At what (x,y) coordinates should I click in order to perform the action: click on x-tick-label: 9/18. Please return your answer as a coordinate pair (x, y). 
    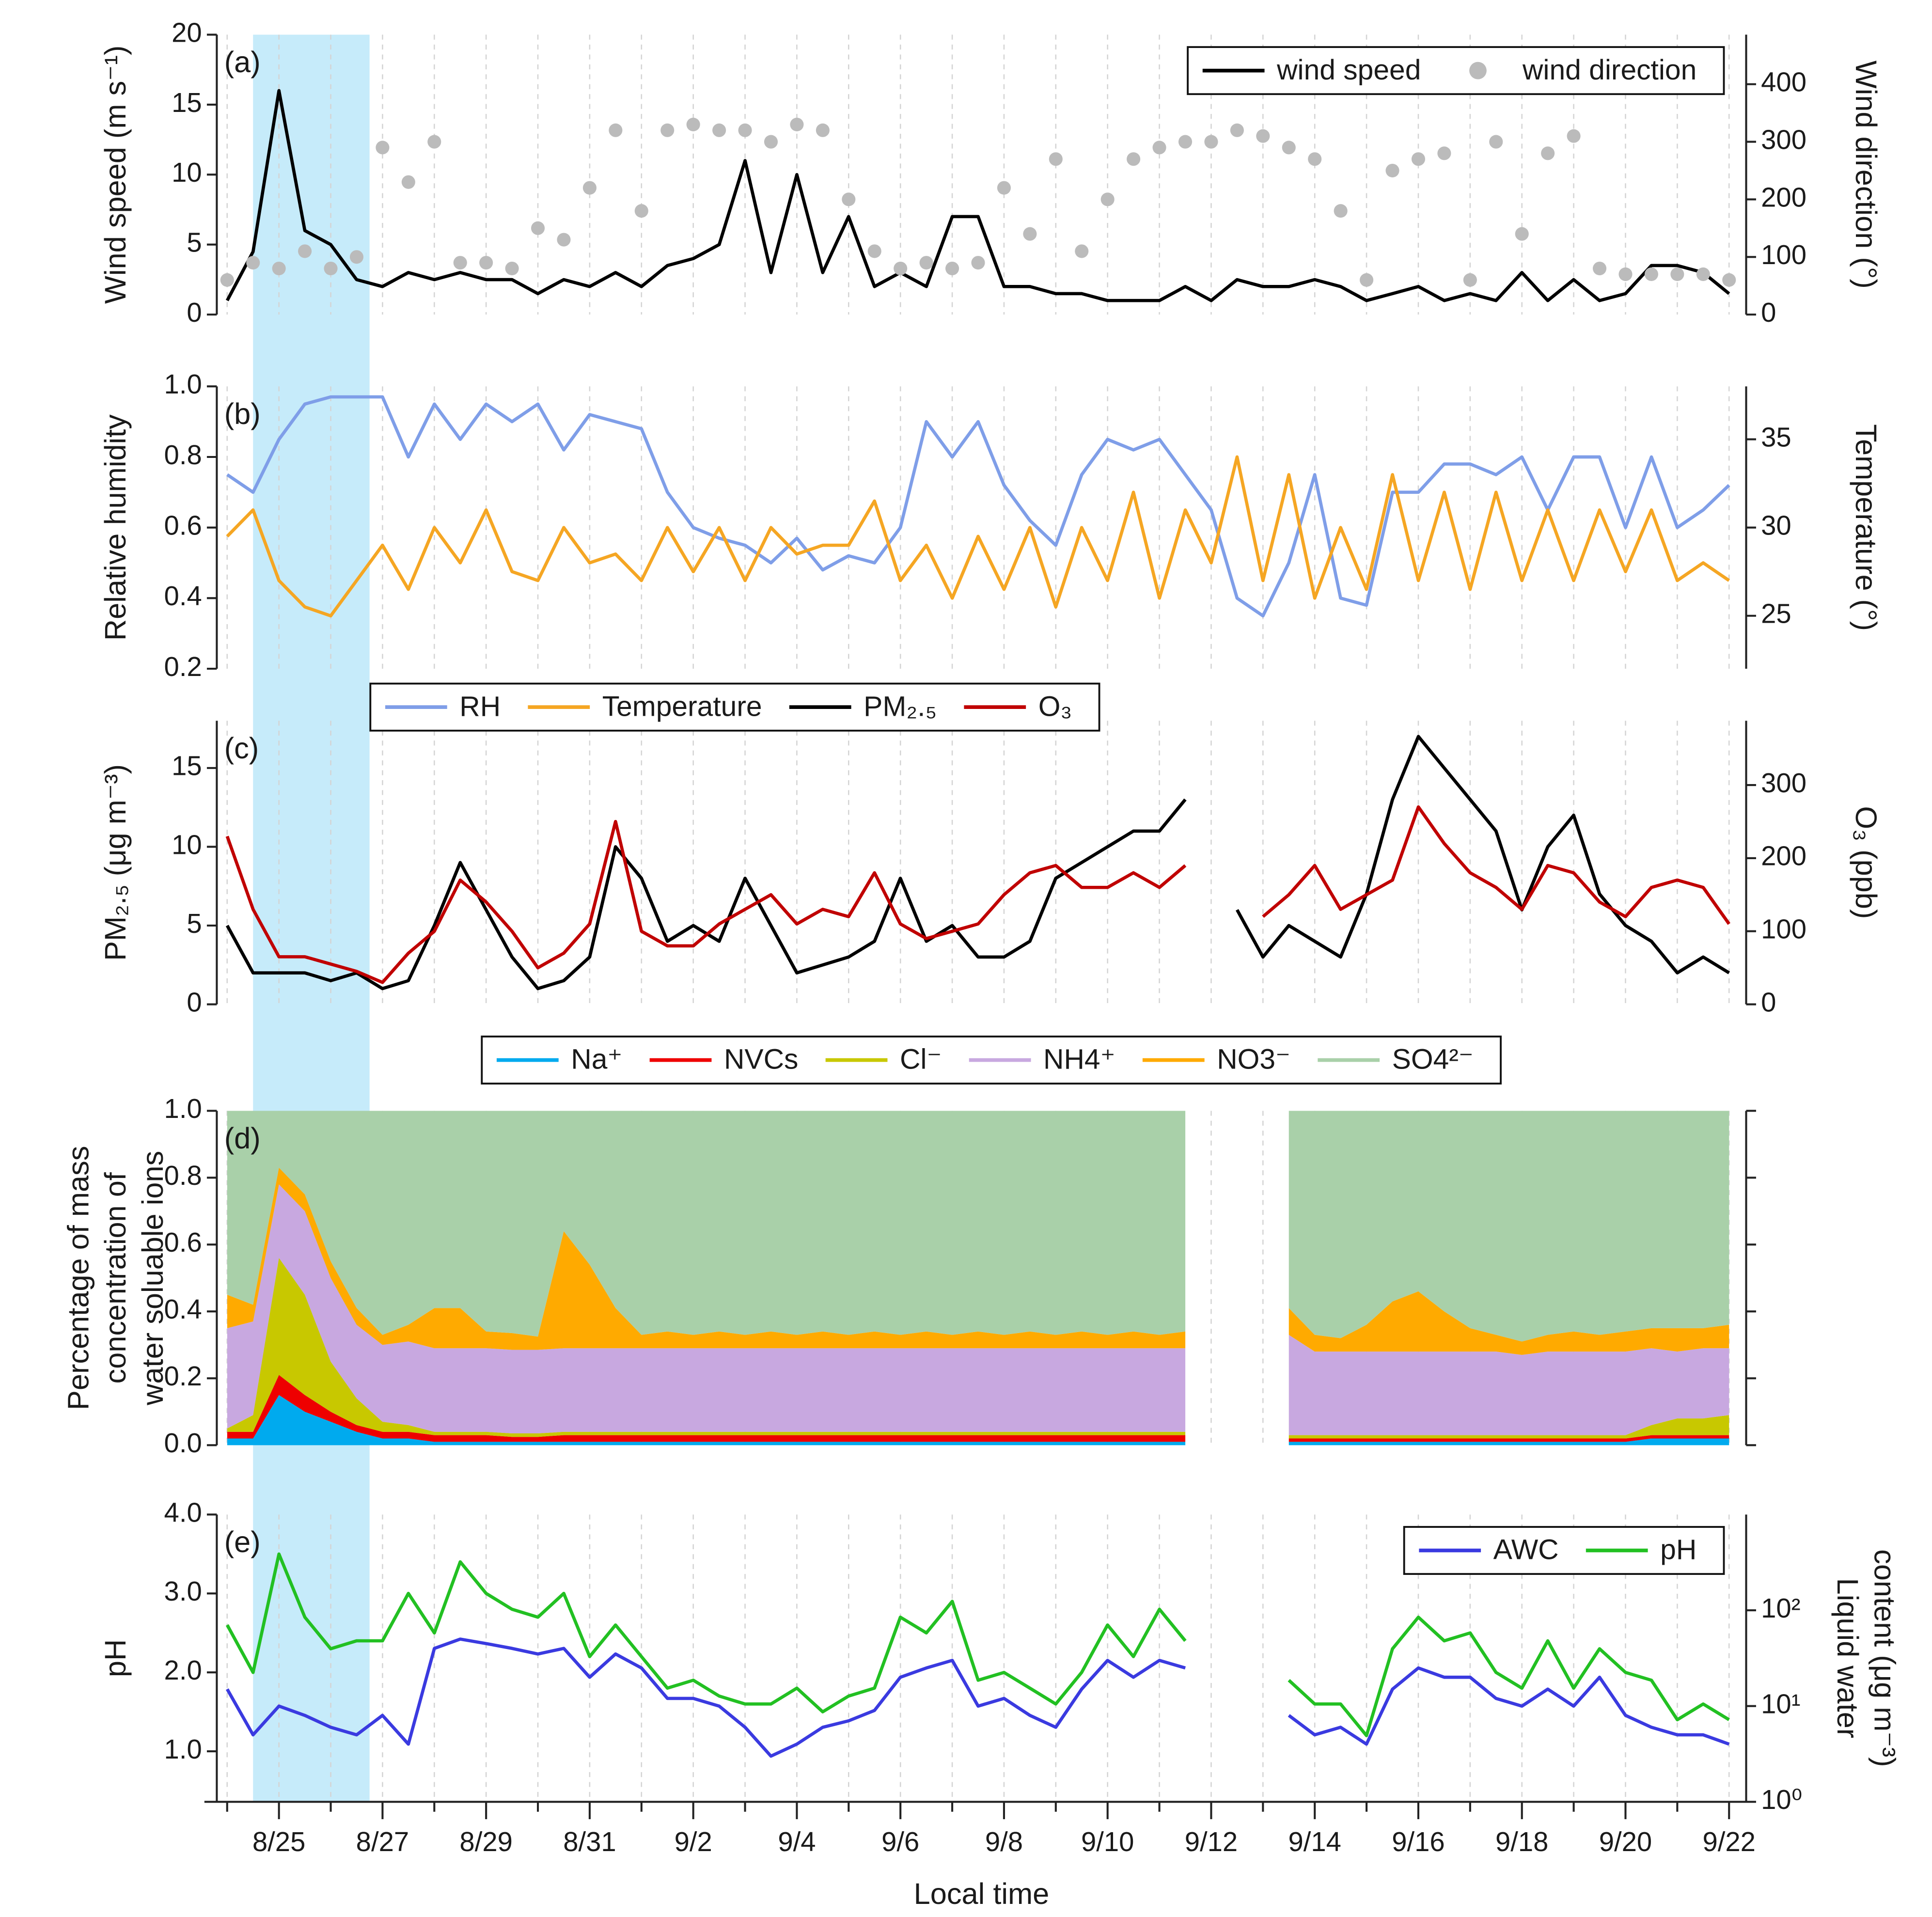
    Looking at the image, I should click on (1521, 1841).